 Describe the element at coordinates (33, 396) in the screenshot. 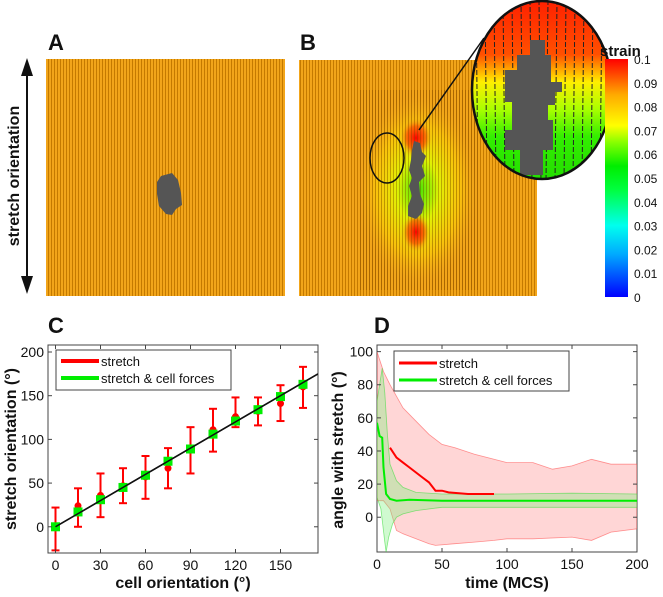

I see `y-tick-label: 150` at that location.